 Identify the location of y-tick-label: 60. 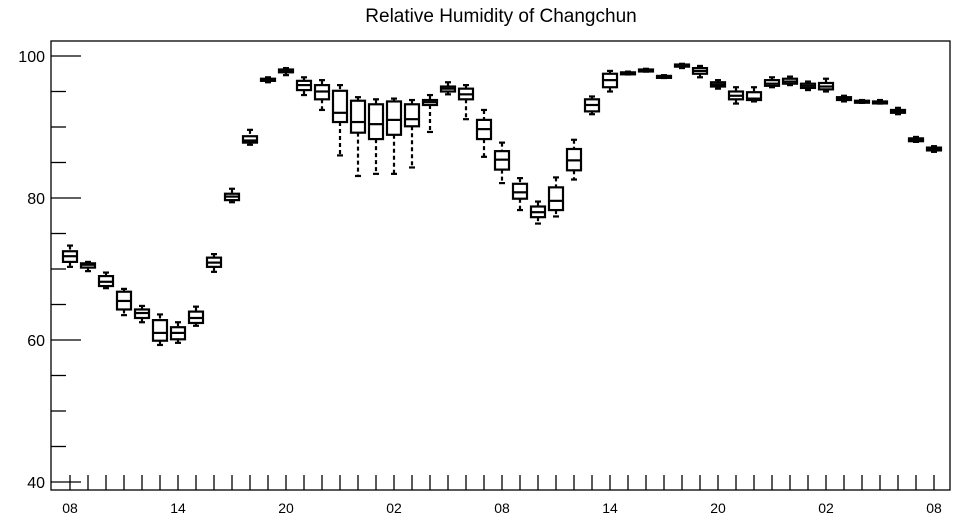
(36, 341).